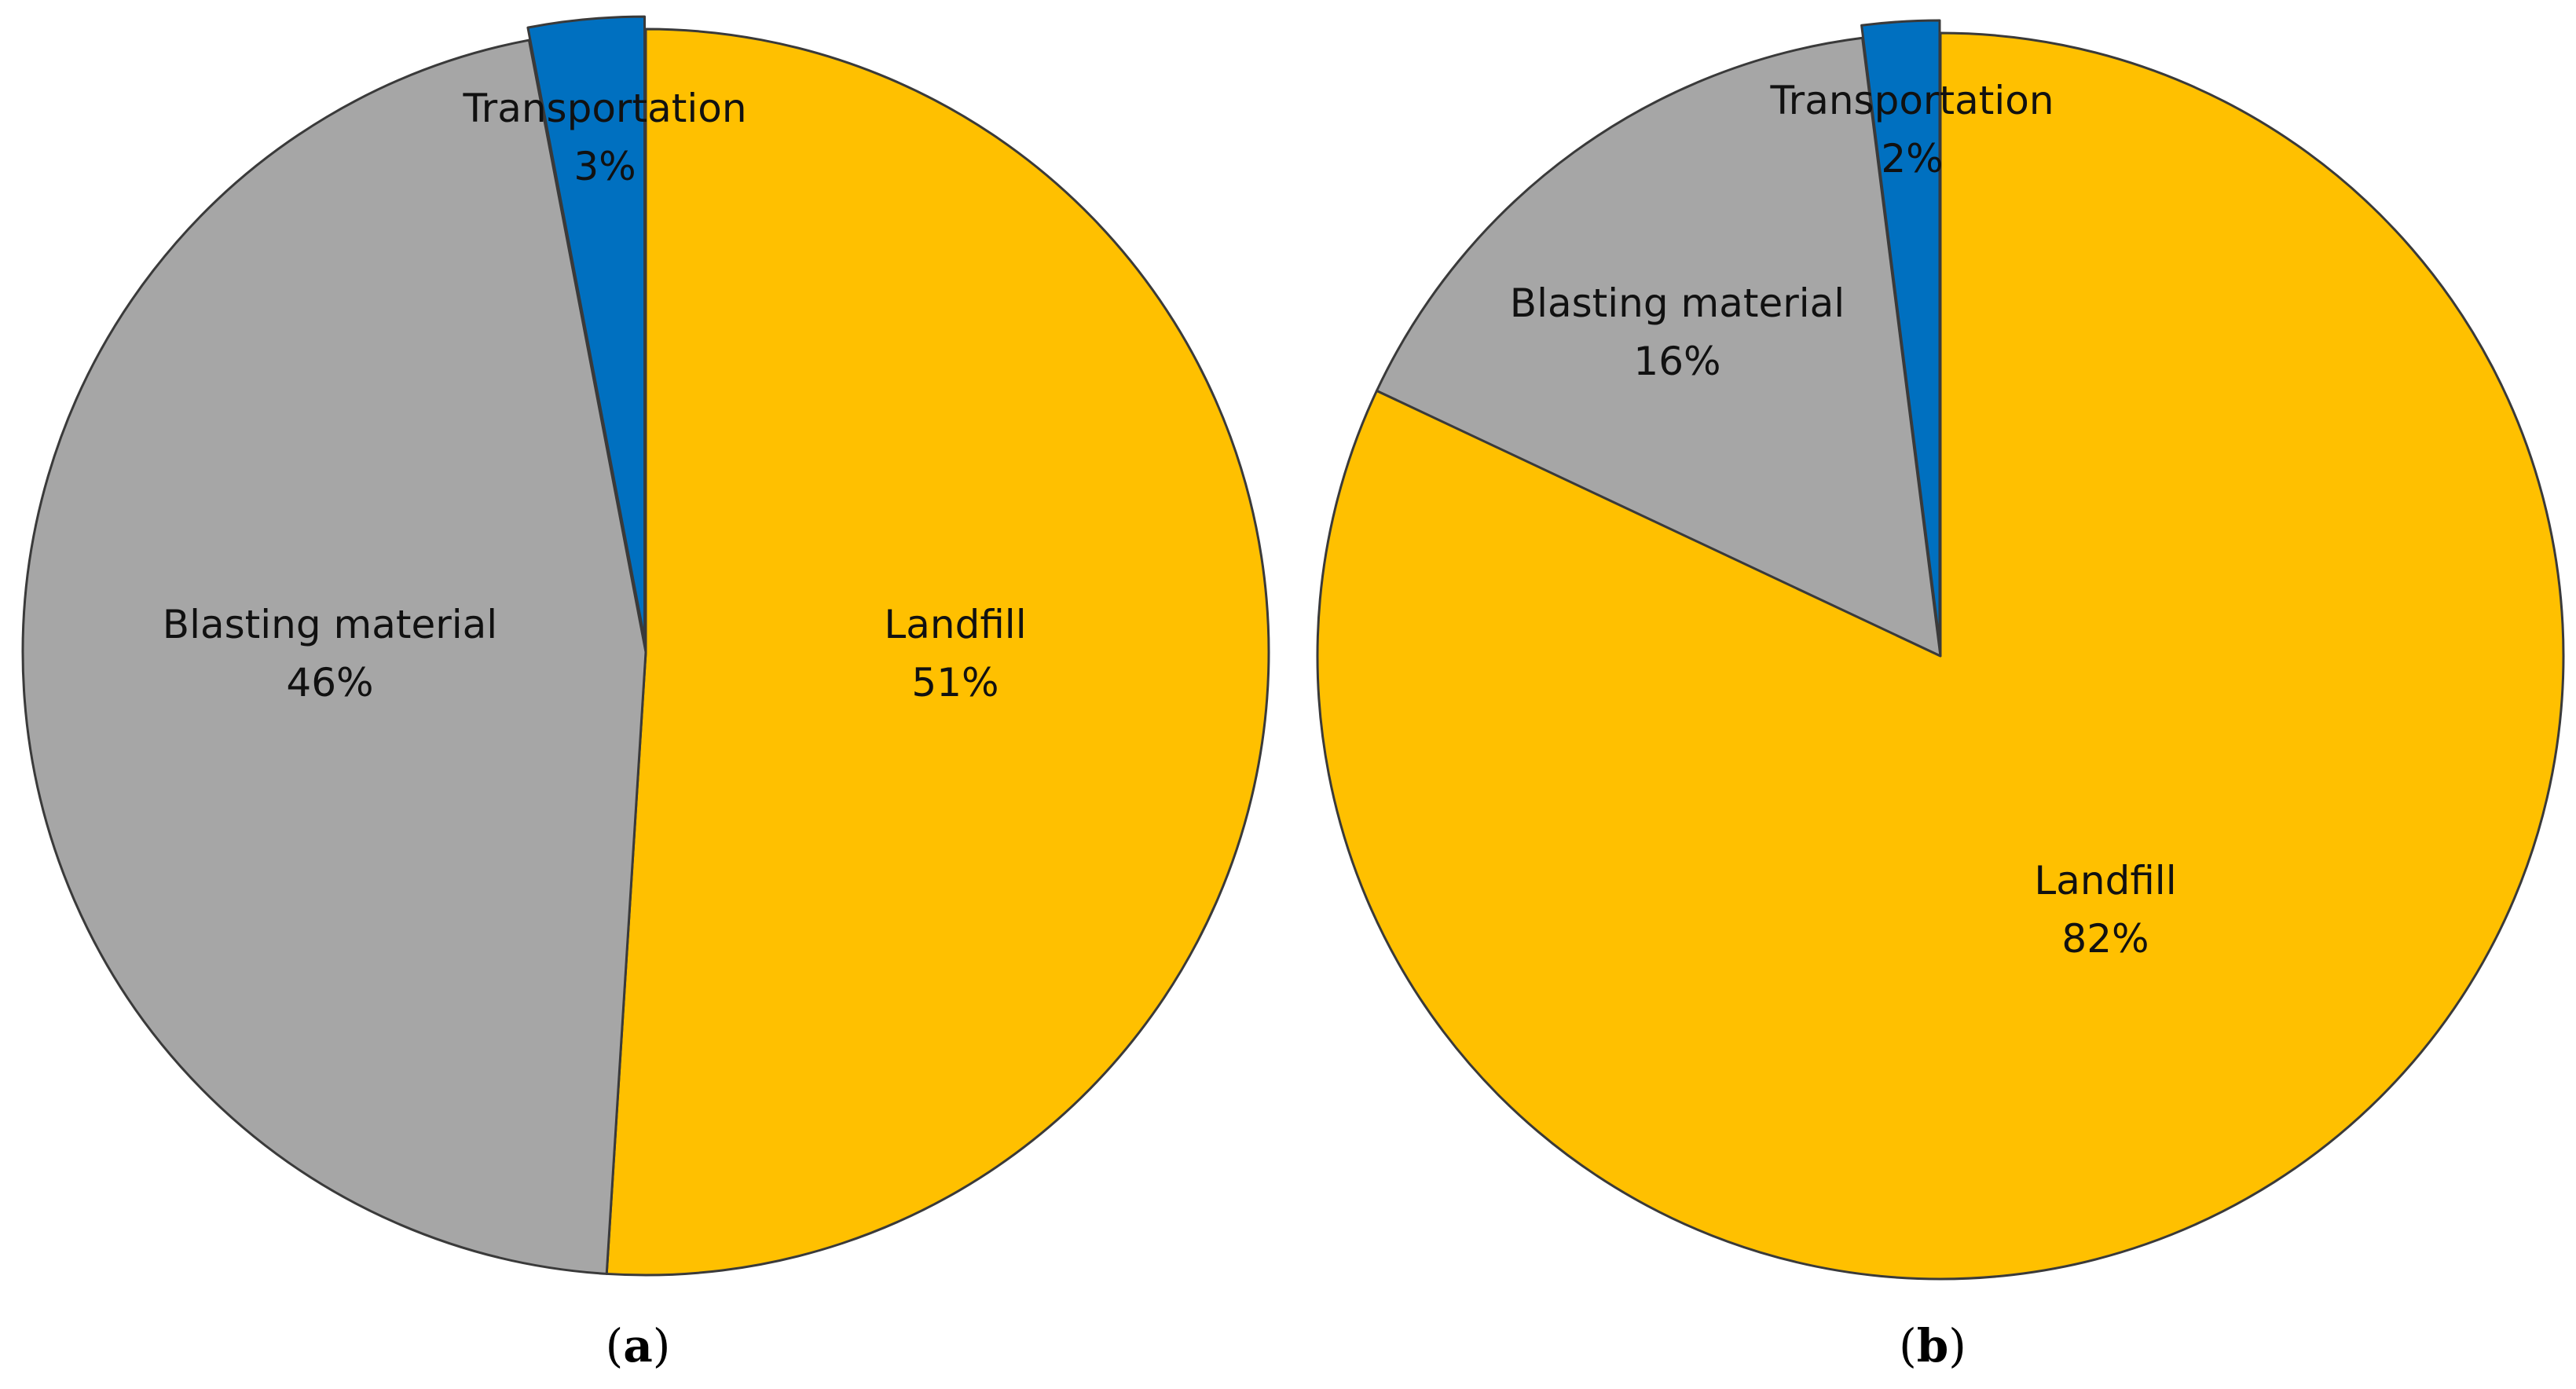 Image resolution: width=2576 pixels, height=1389 pixels. Describe the element at coordinates (955, 682) in the screenshot. I see `slice-value-landfill: 51%` at that location.